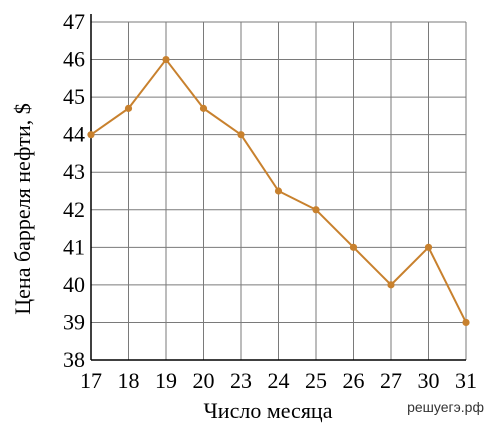 The width and height of the screenshot is (493, 425). Describe the element at coordinates (129, 380) in the screenshot. I see `x-tick-label: 18` at that location.